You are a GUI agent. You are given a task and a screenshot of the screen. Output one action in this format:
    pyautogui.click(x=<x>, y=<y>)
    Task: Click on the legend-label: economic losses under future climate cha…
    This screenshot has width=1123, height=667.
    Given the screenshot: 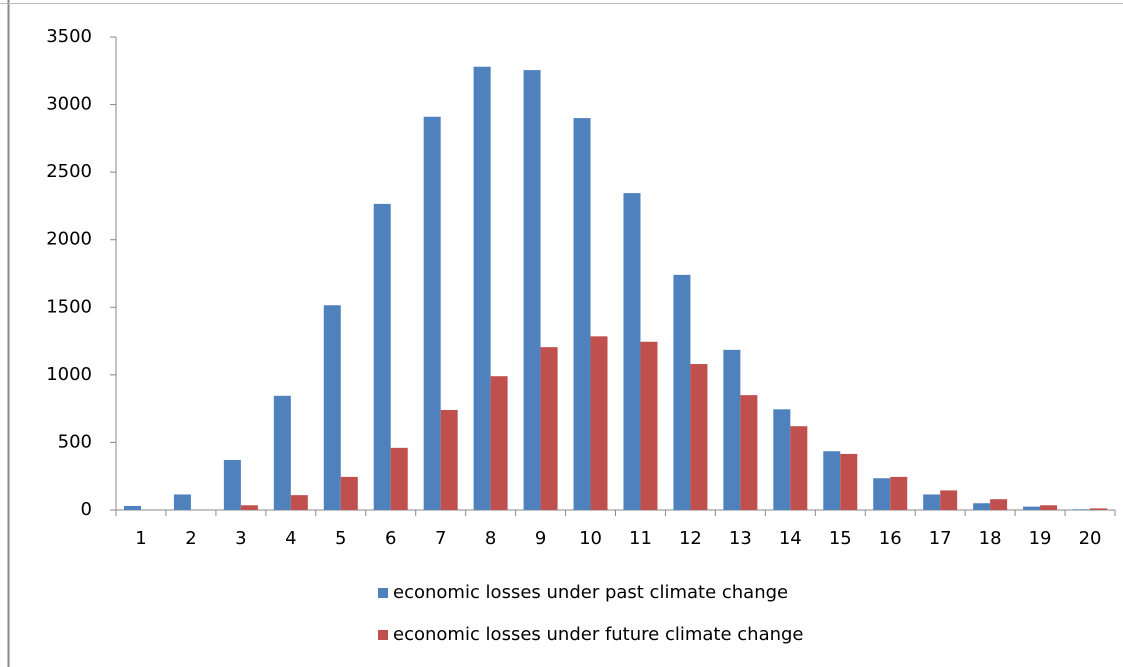 What is the action you would take?
    pyautogui.click(x=598, y=634)
    